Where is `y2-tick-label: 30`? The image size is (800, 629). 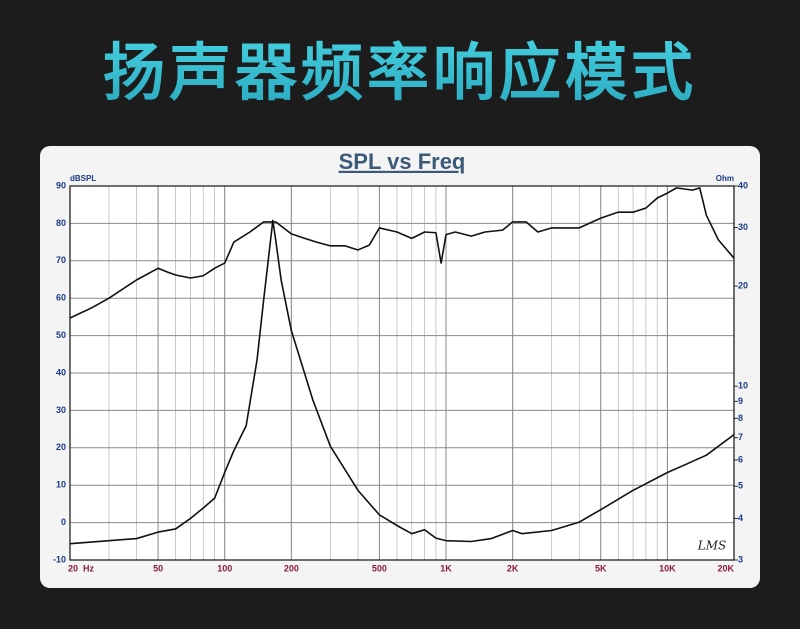
y2-tick-label: 30 is located at coordinates (743, 227).